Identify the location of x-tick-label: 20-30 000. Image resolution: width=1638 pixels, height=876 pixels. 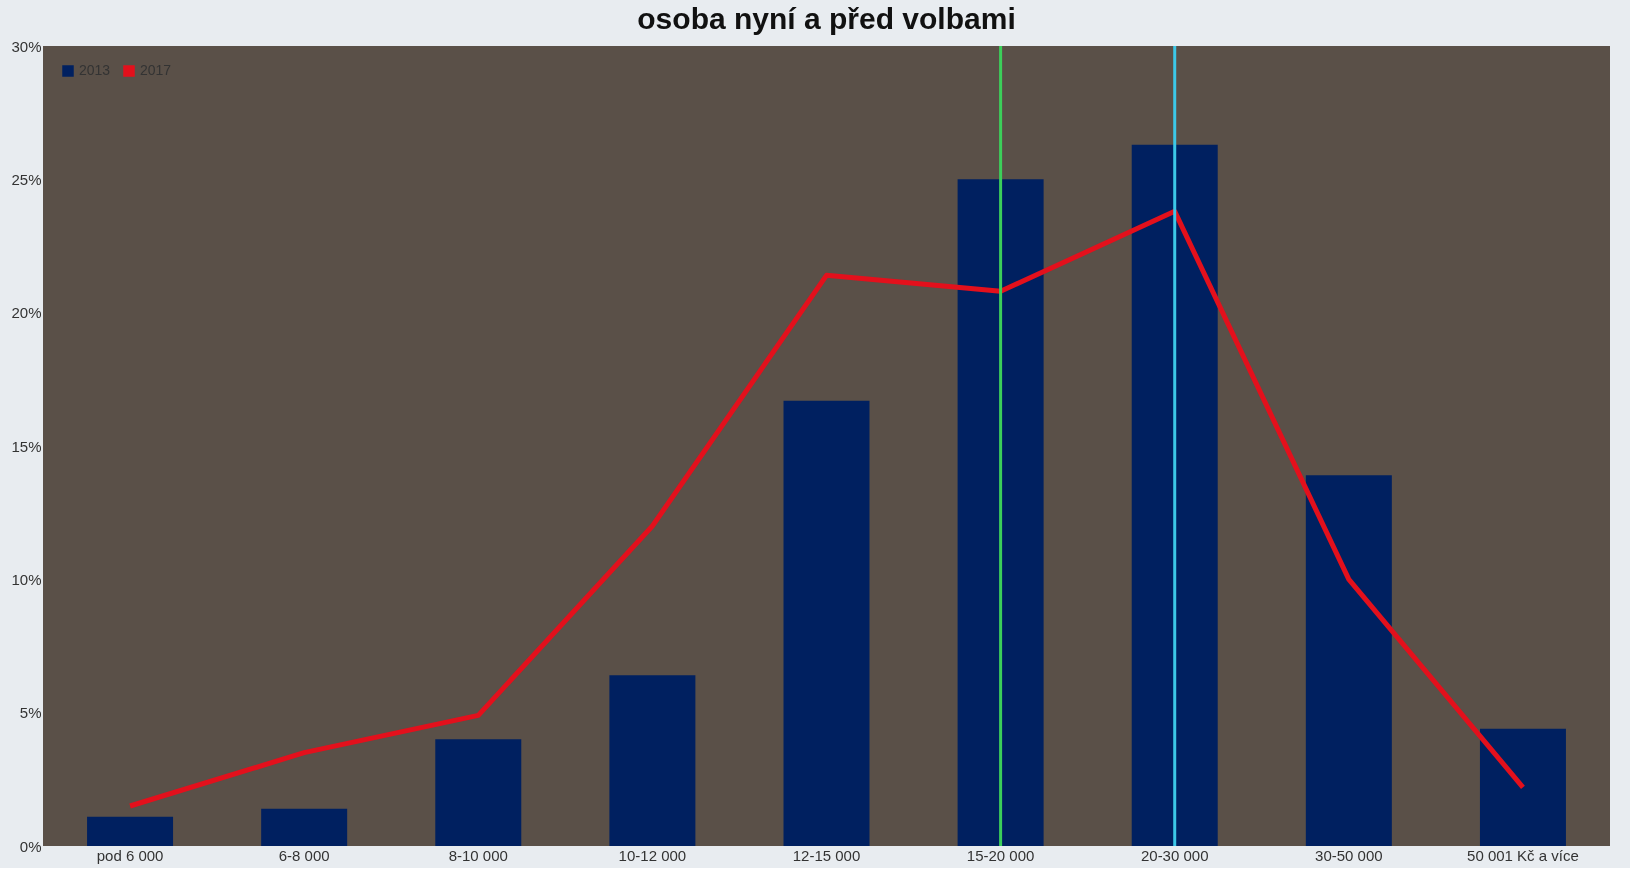
(1174, 855).